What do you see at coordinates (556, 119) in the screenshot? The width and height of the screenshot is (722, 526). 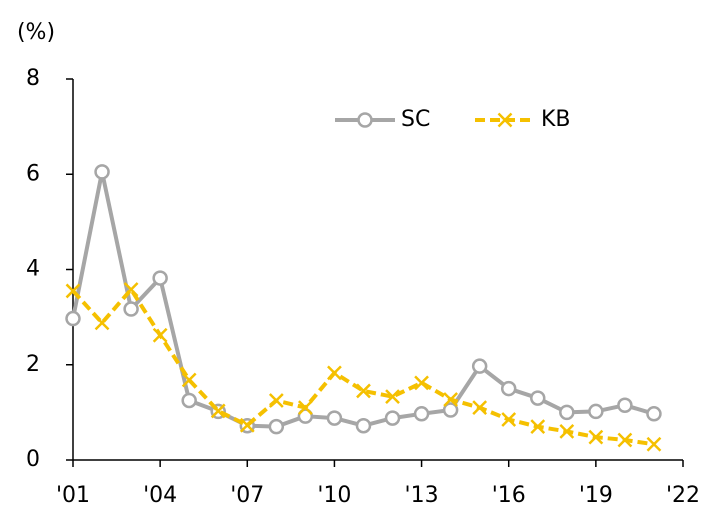 I see `legend-label: KB` at bounding box center [556, 119].